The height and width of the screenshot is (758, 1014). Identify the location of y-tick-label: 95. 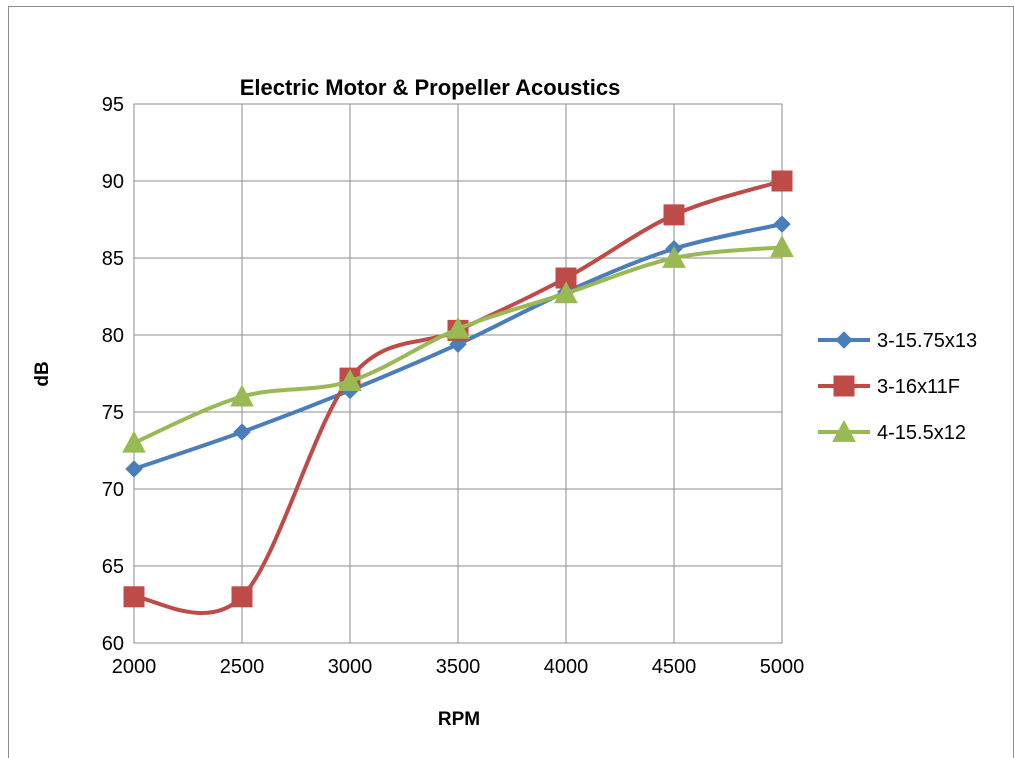
(113, 105).